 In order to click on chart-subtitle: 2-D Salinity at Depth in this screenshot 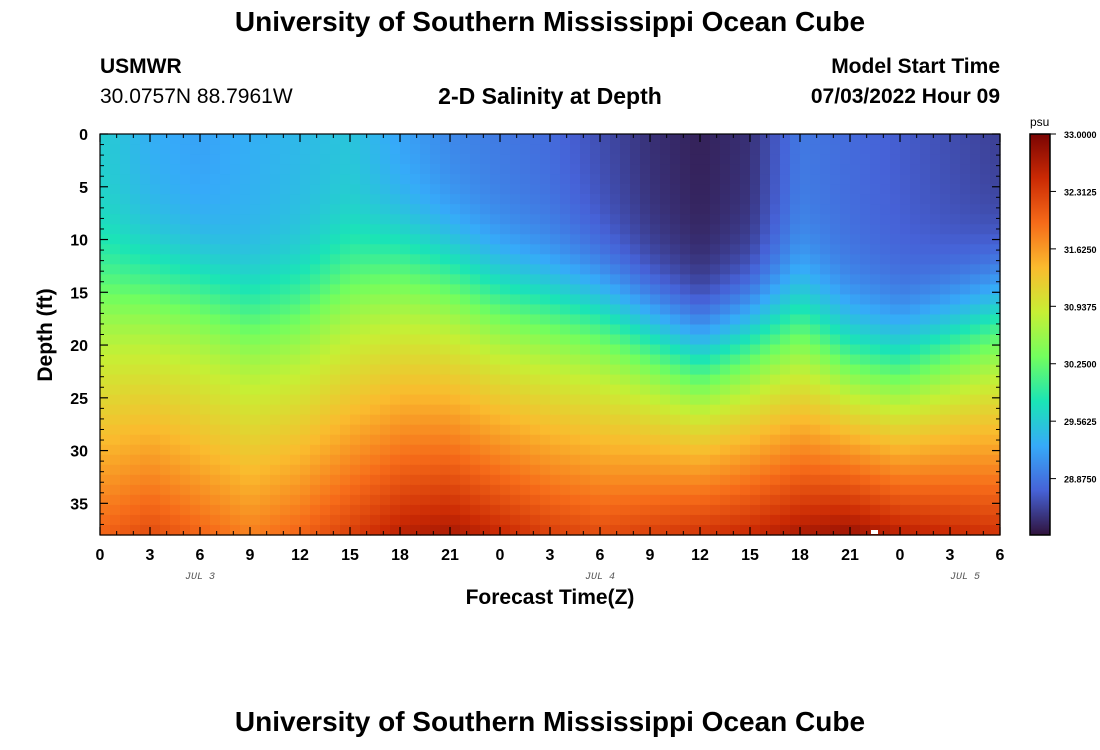, I will do `click(550, 96)`.